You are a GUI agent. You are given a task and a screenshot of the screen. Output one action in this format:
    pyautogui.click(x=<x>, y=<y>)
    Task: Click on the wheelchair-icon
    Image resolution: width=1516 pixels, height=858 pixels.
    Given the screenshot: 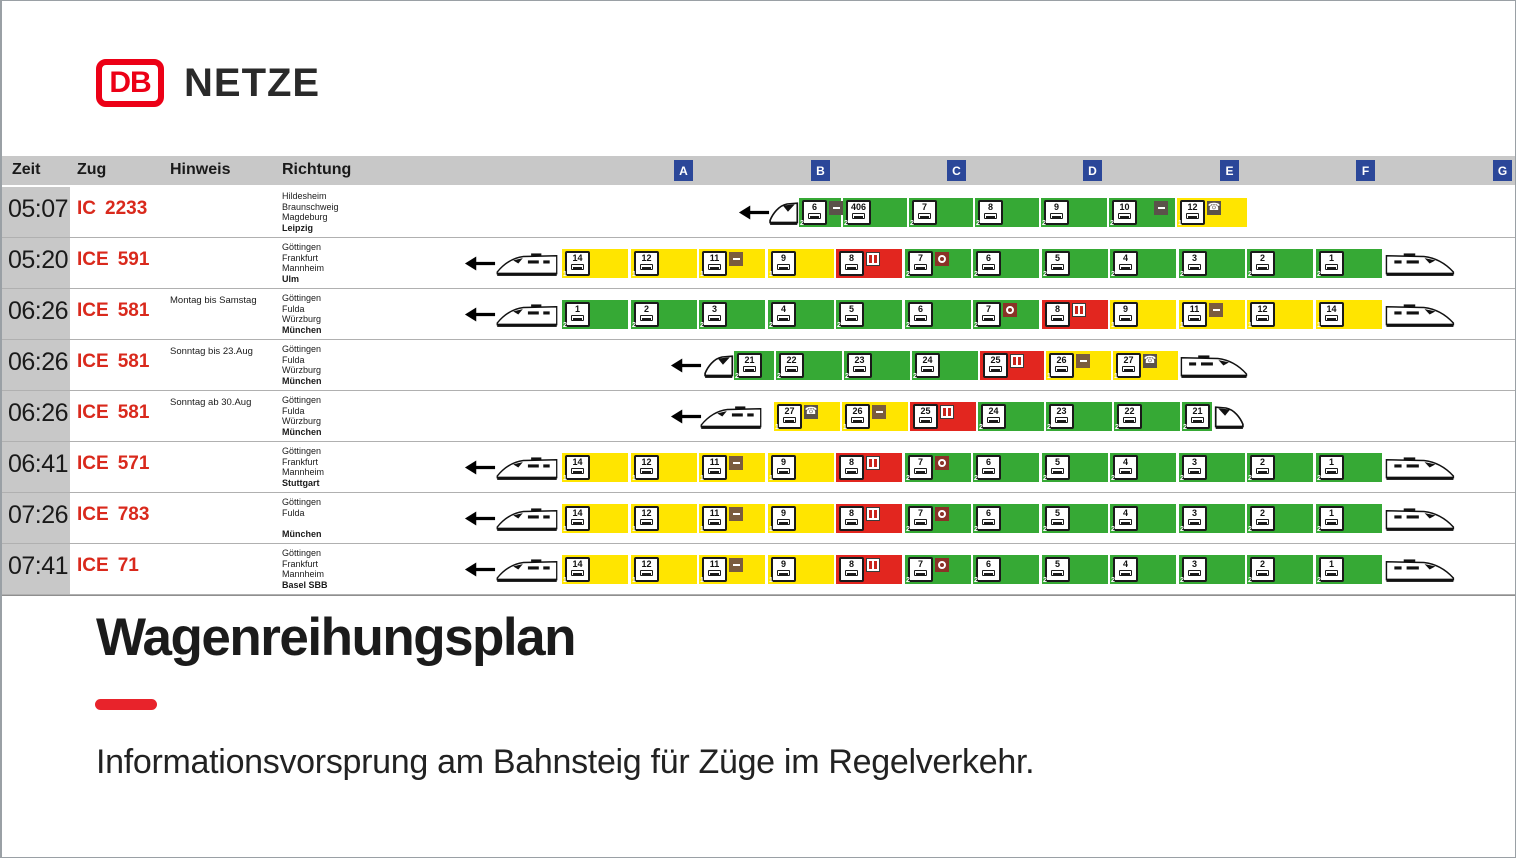 What is the action you would take?
    pyautogui.click(x=1010, y=310)
    